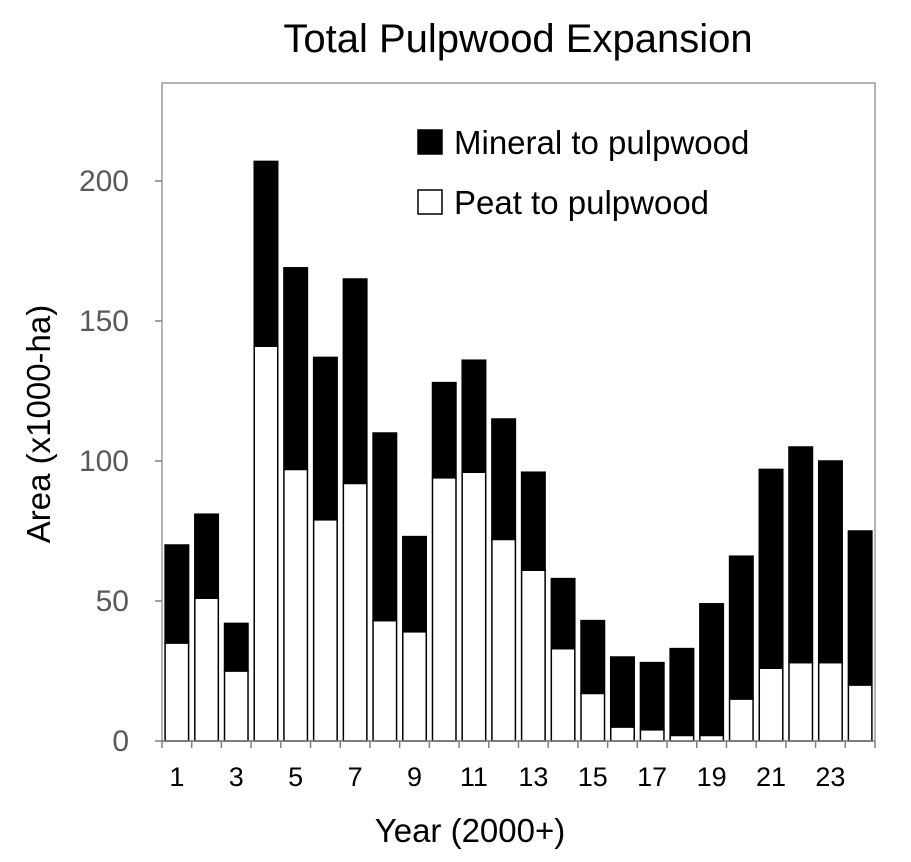 The height and width of the screenshot is (862, 911). I want to click on x-tick-label: 19, so click(712, 777).